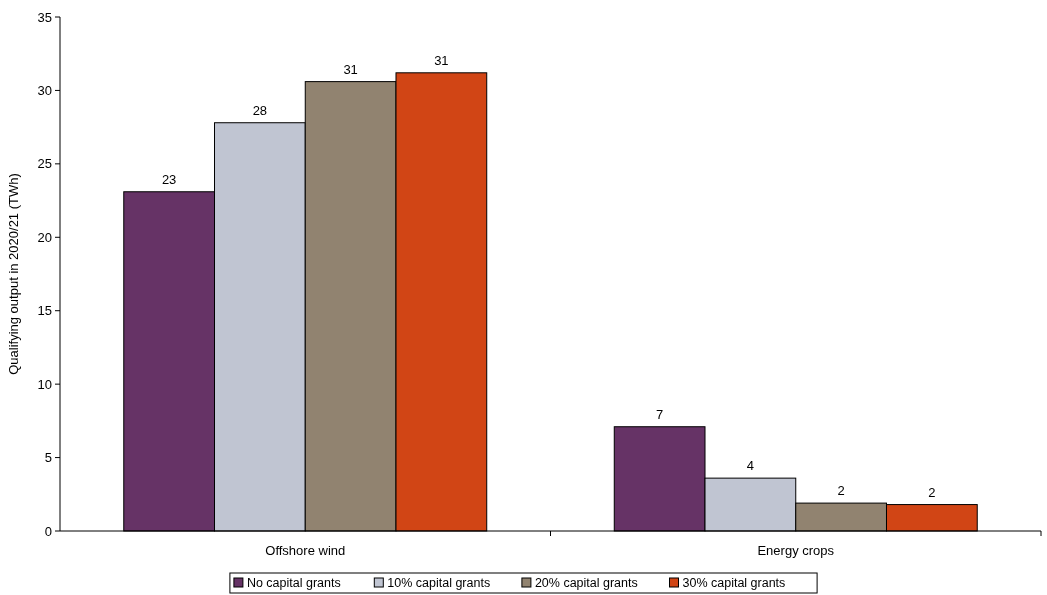  Describe the element at coordinates (305, 550) in the screenshot. I see `x-tick-label: Offshore wind` at that location.